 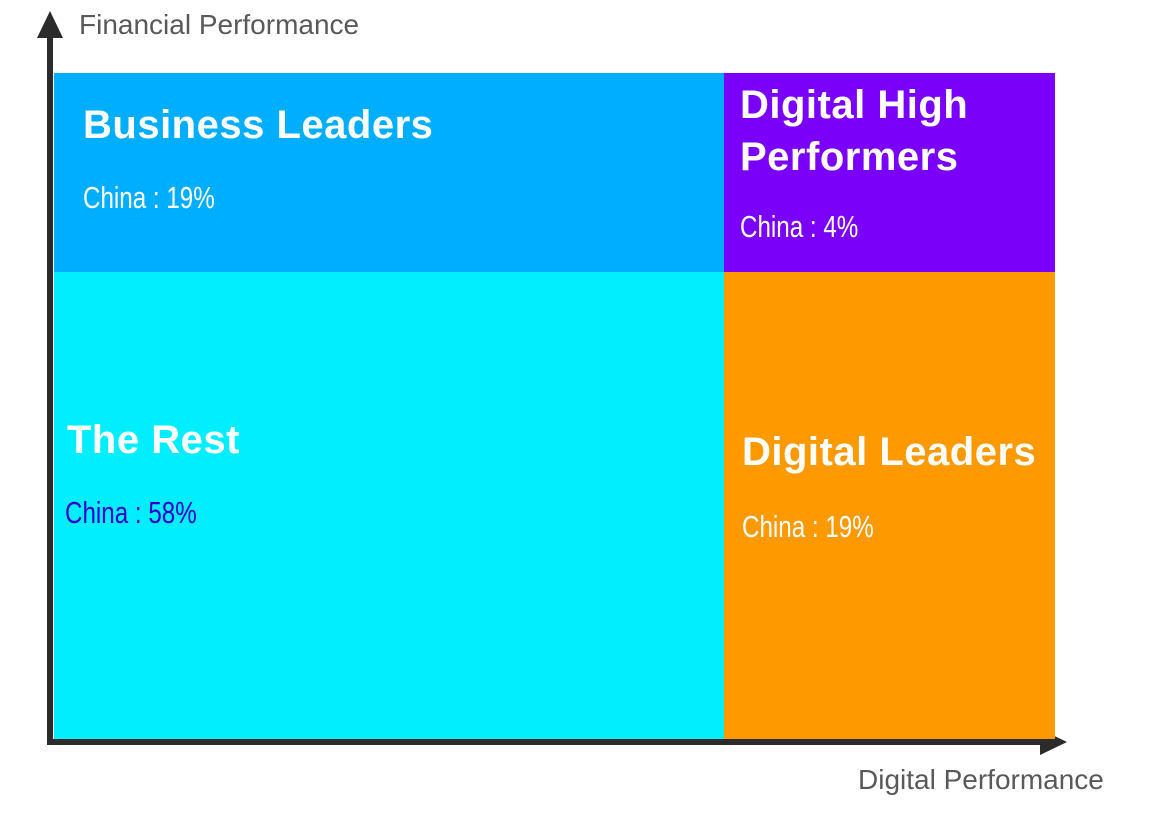 I want to click on y-axis-label: Financial Performance, so click(x=219, y=24).